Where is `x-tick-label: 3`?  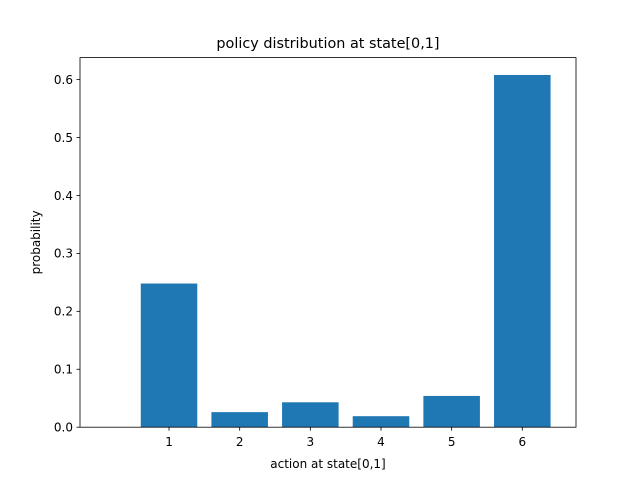
x-tick-label: 3 is located at coordinates (311, 442).